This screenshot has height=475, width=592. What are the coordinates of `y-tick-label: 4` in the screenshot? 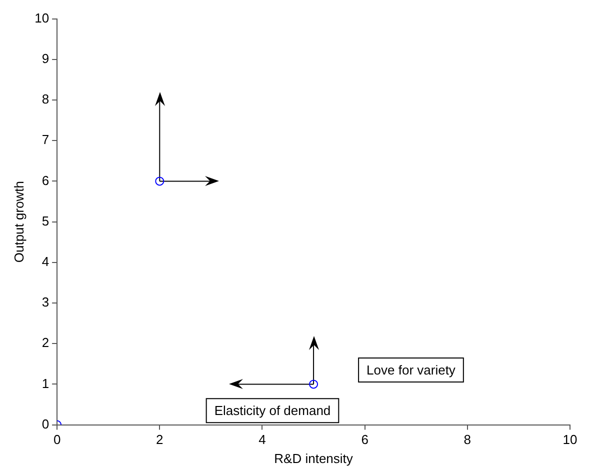 It's located at (46, 261).